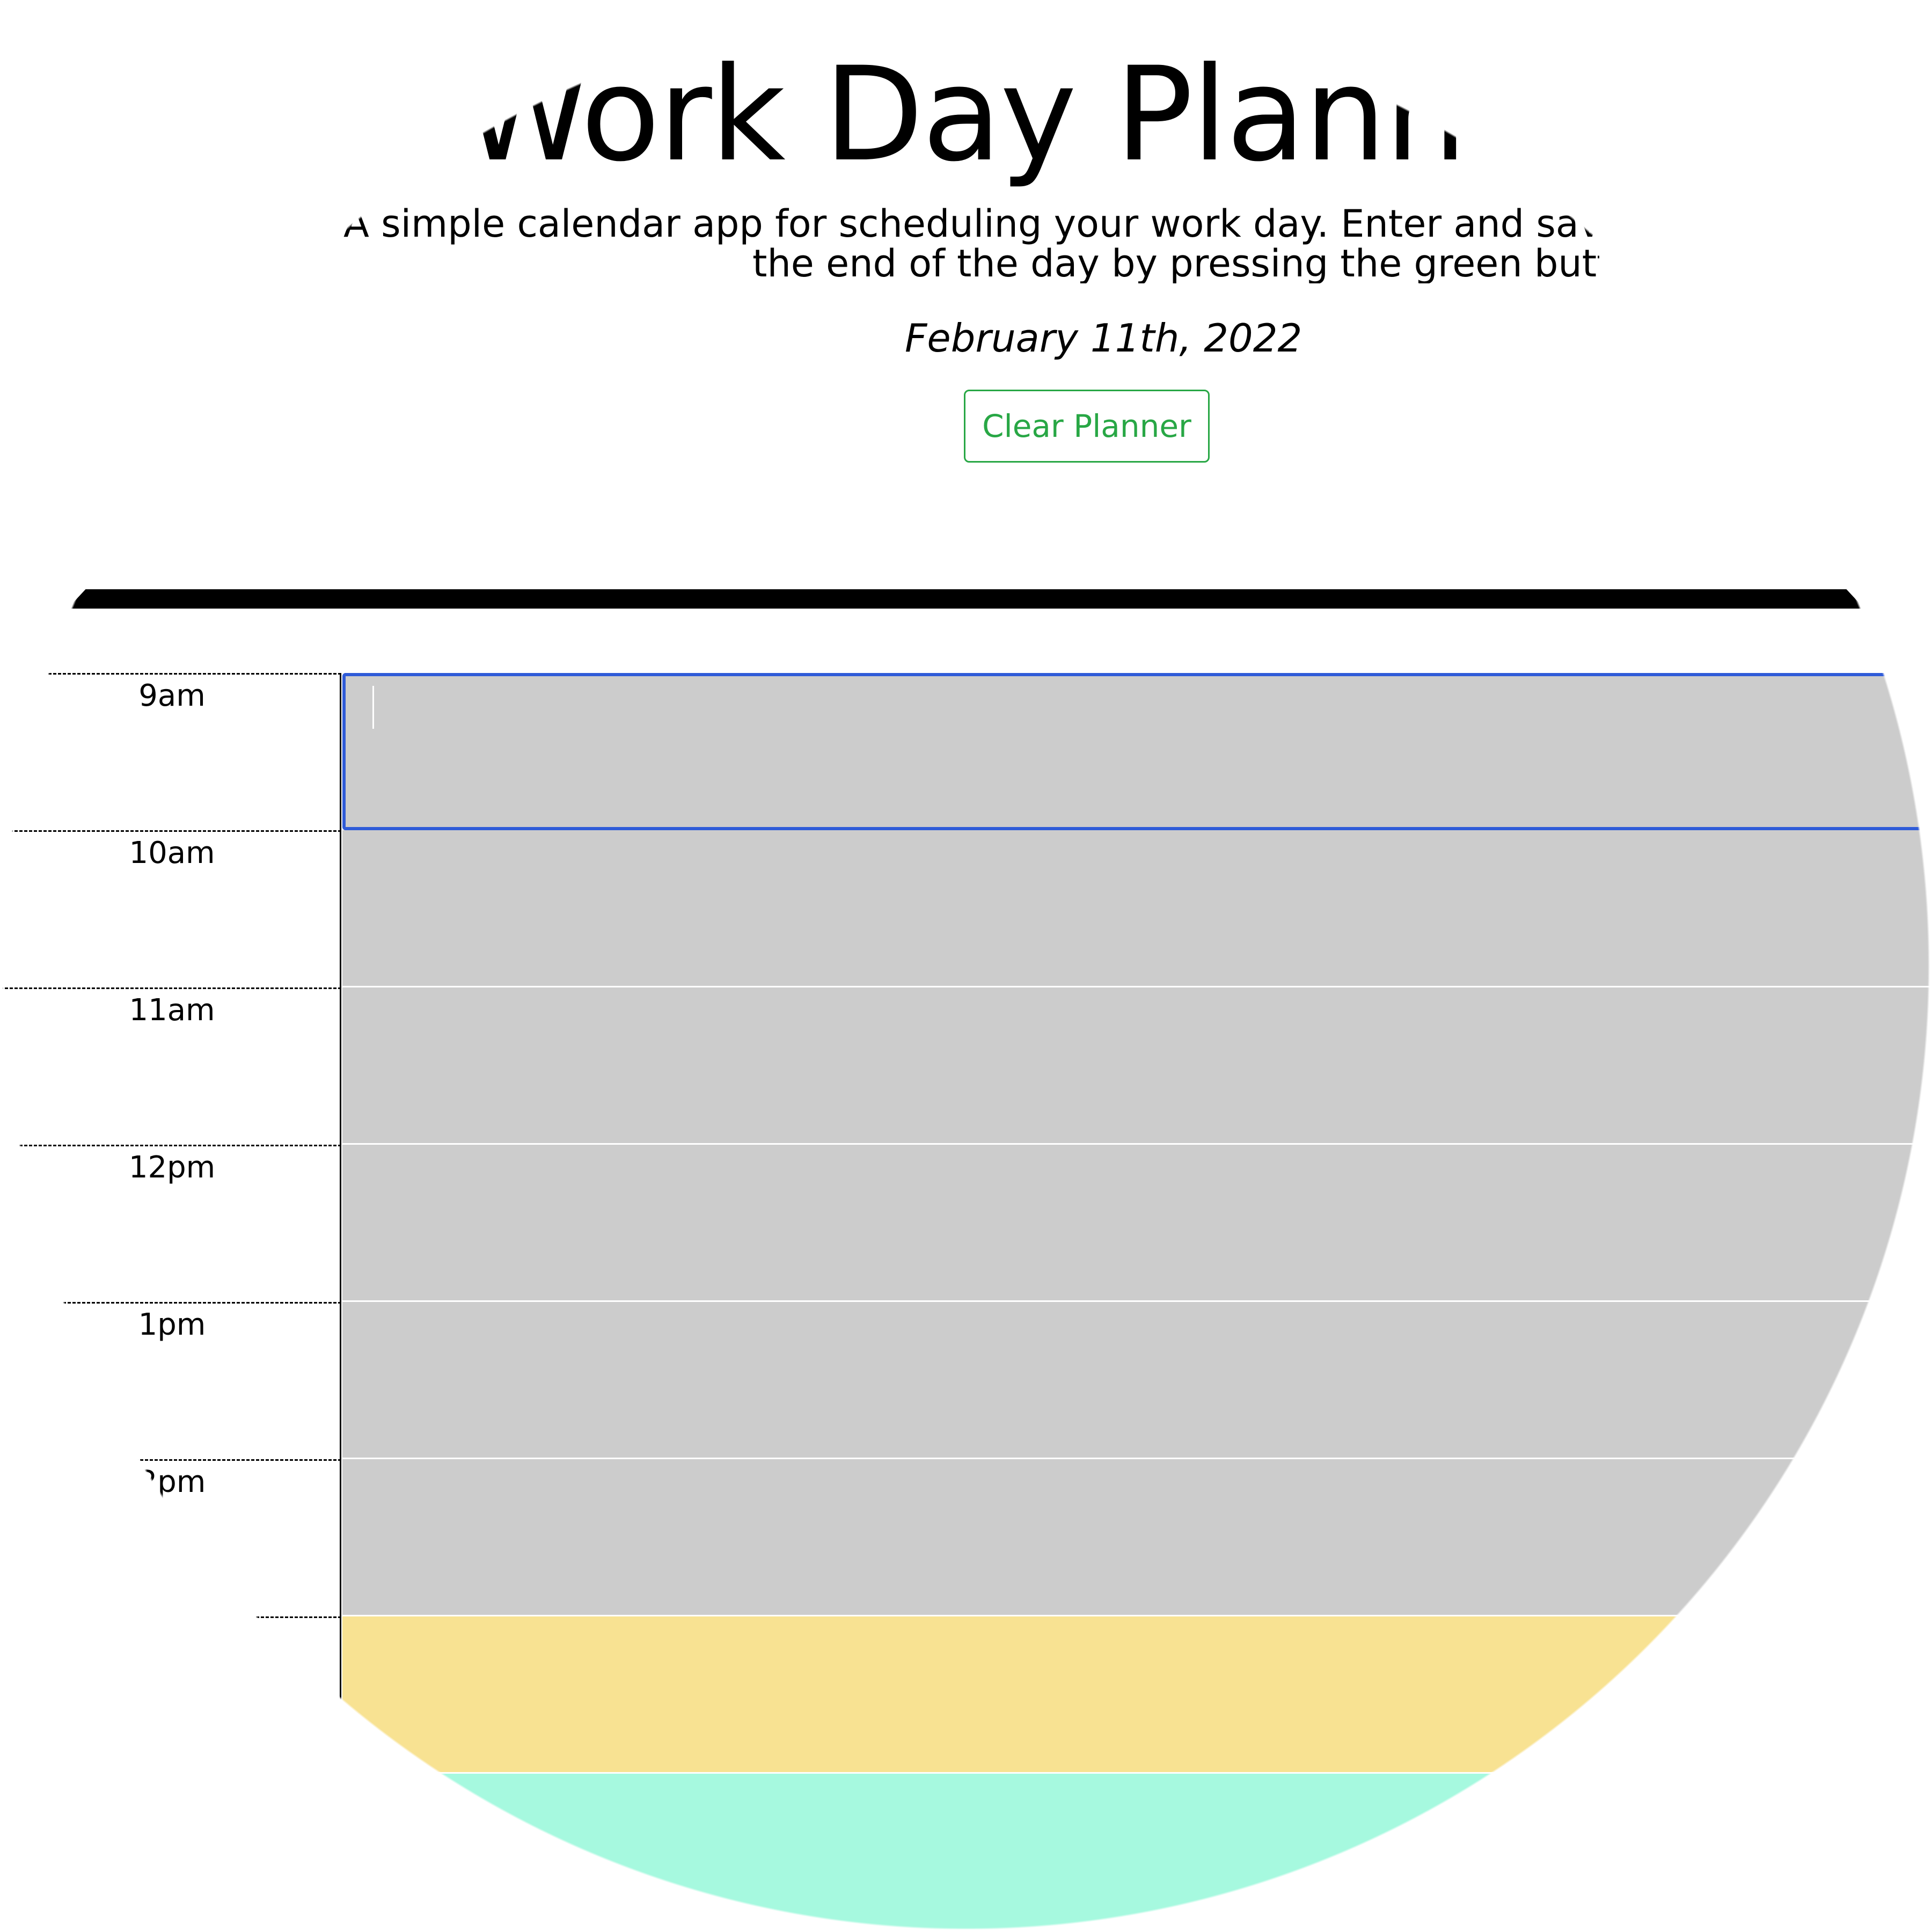  Describe the element at coordinates (966, 599) in the screenshot. I see `header-divider` at that location.